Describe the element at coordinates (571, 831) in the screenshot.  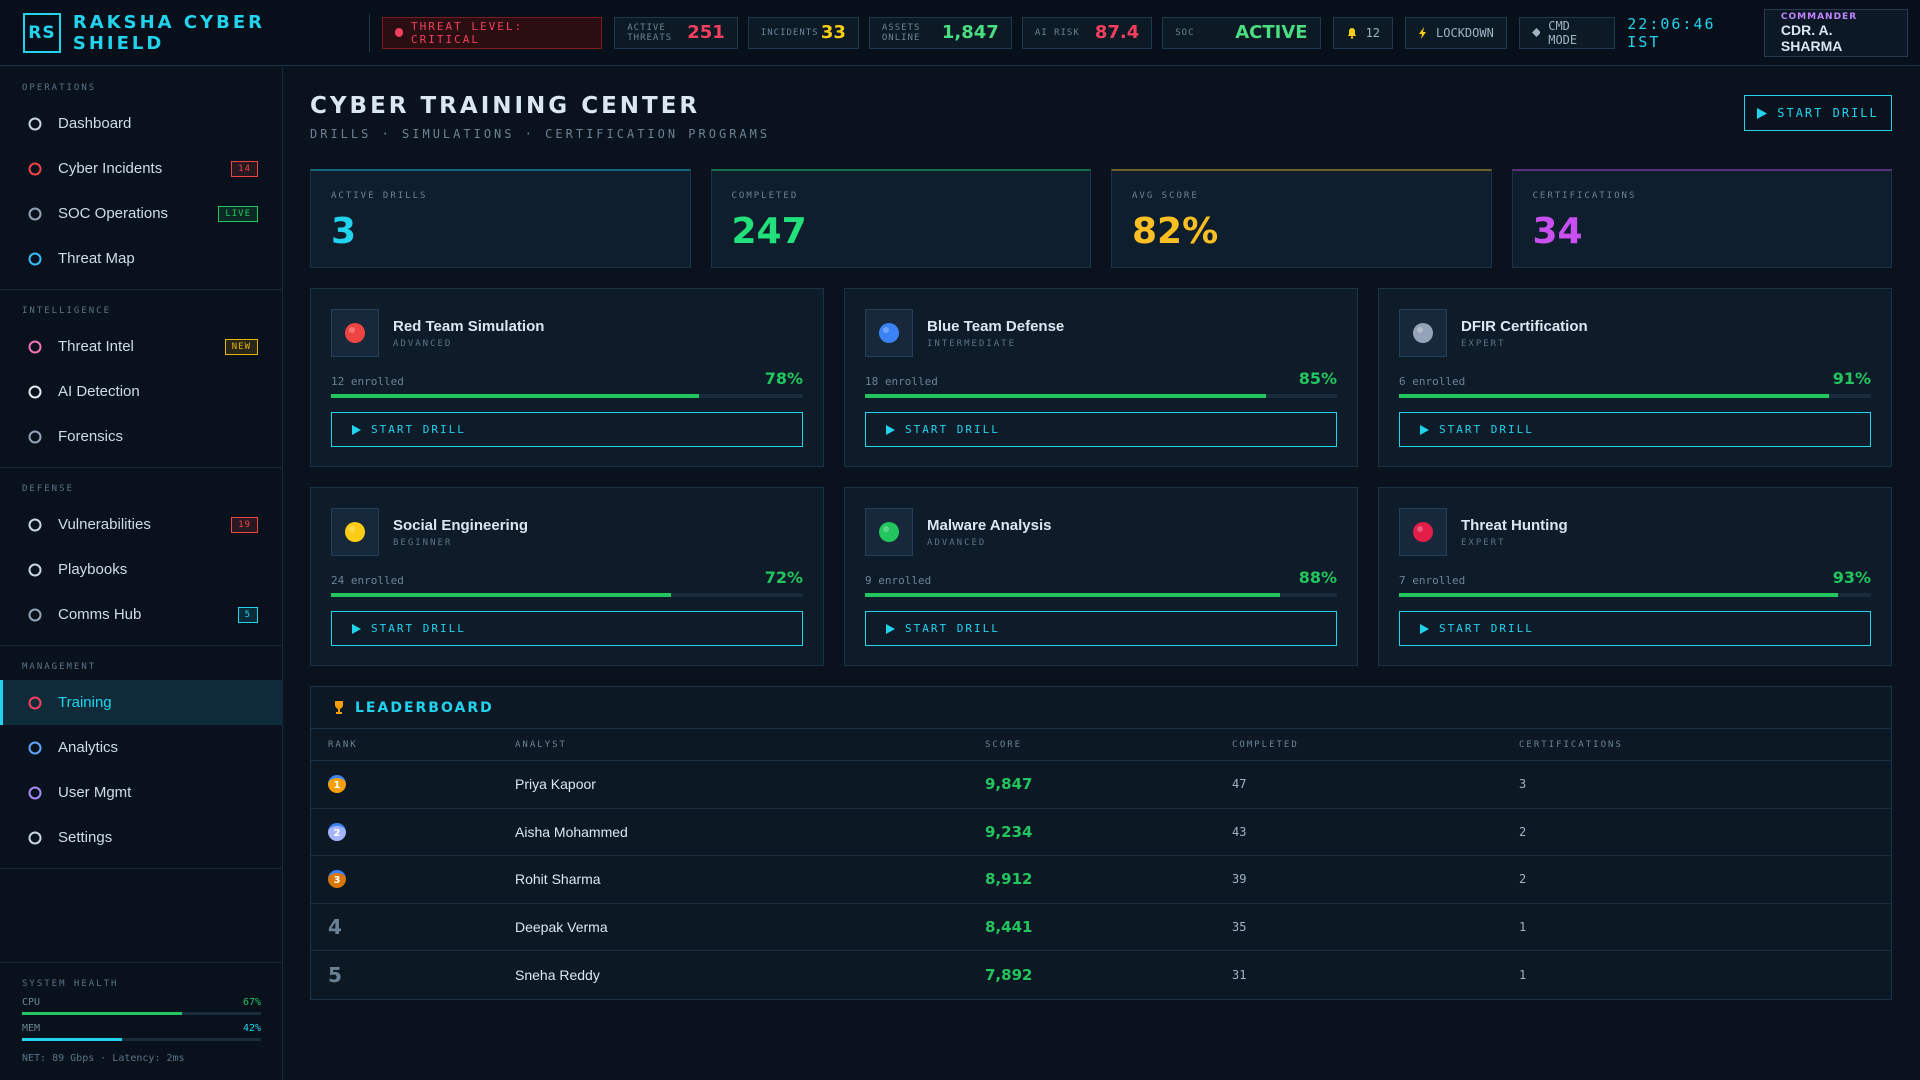
I see `analyst: Aisha Mohammed` at that location.